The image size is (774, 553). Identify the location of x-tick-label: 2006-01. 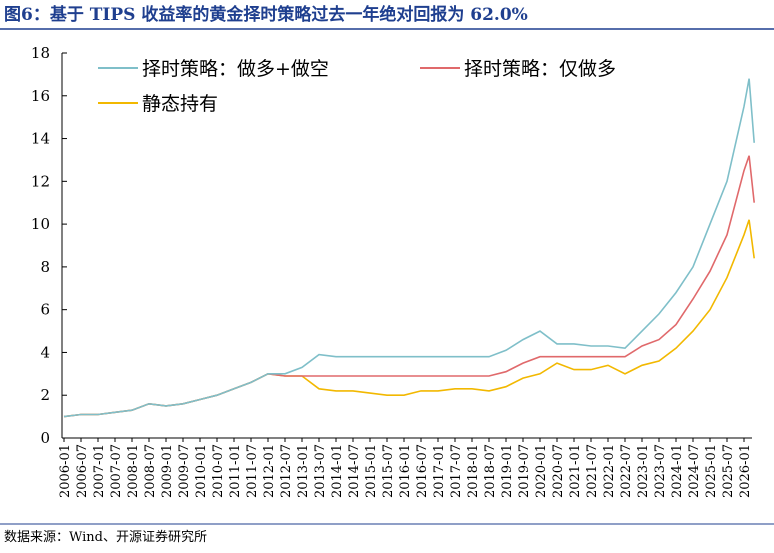
(65, 471).